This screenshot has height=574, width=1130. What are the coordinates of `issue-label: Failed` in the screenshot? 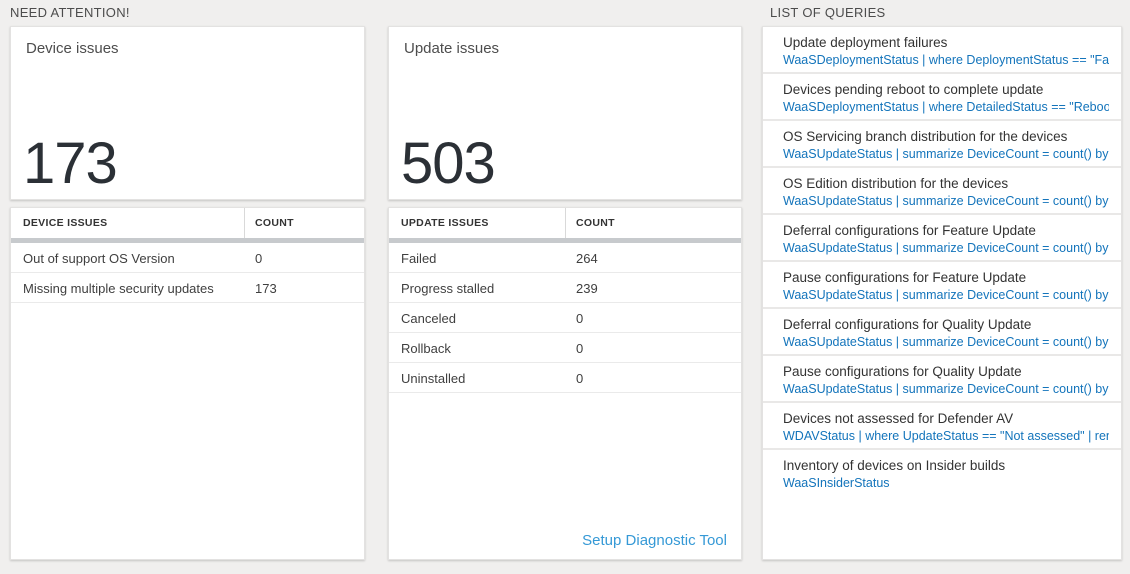 It's located at (419, 258).